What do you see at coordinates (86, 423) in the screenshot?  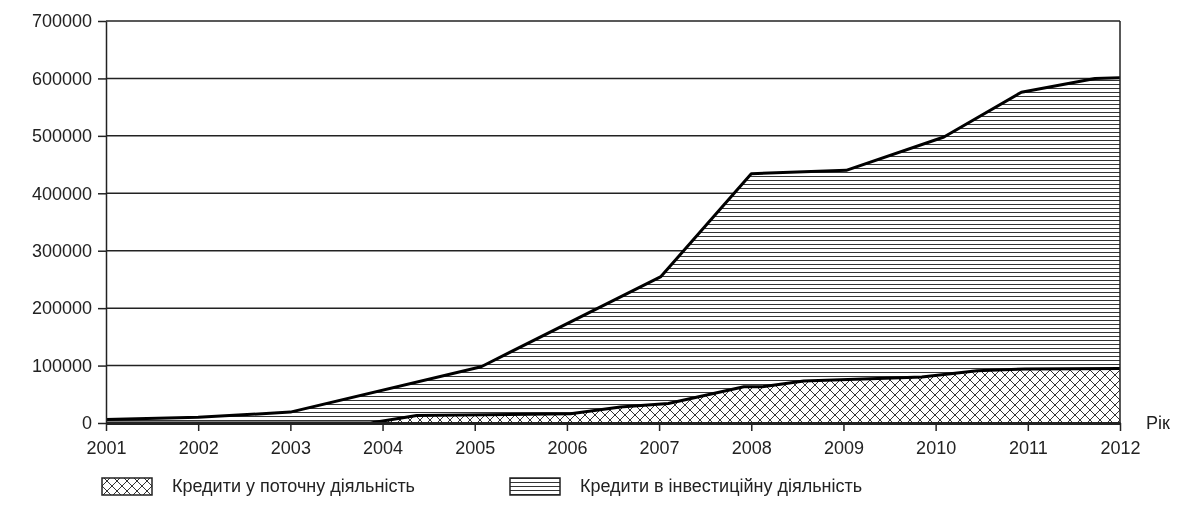 I see `y-tick-label: 0` at bounding box center [86, 423].